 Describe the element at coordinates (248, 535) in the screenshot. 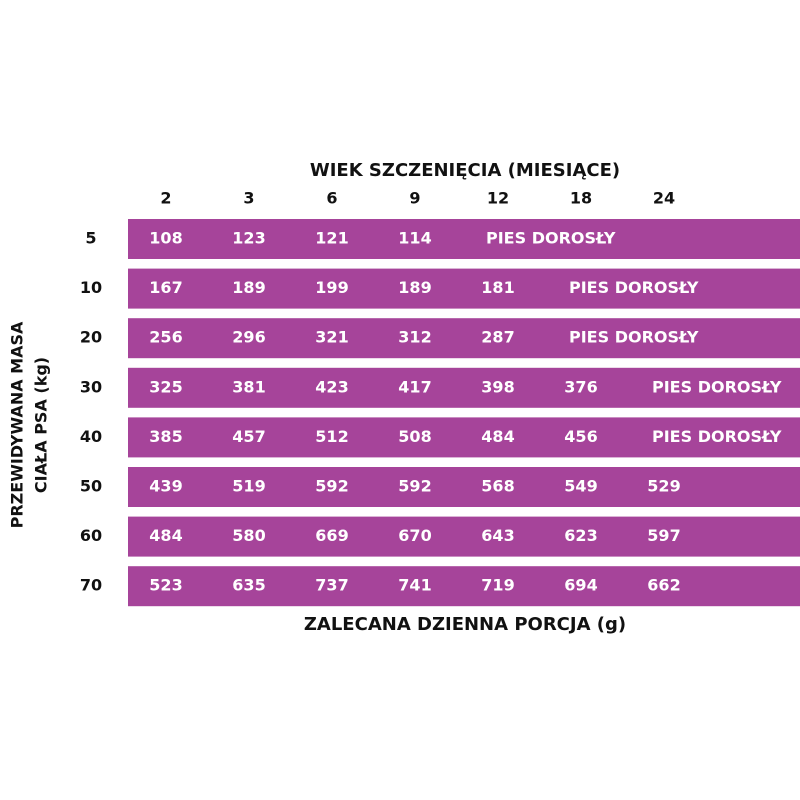

I see `cell-value: 580` at that location.